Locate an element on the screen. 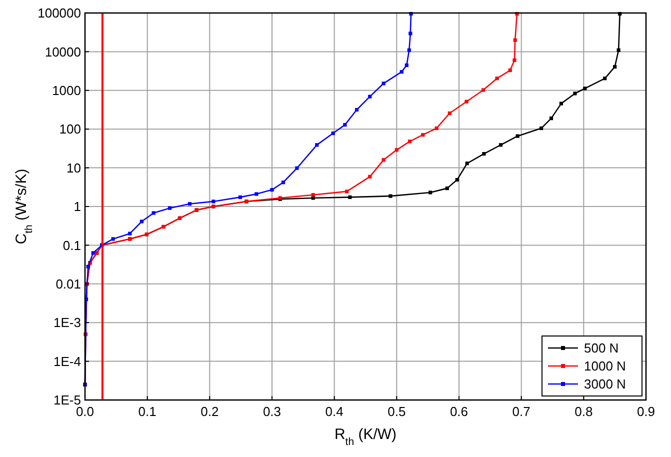 The width and height of the screenshot is (671, 457). y-tick-label: 10 is located at coordinates (73, 168).